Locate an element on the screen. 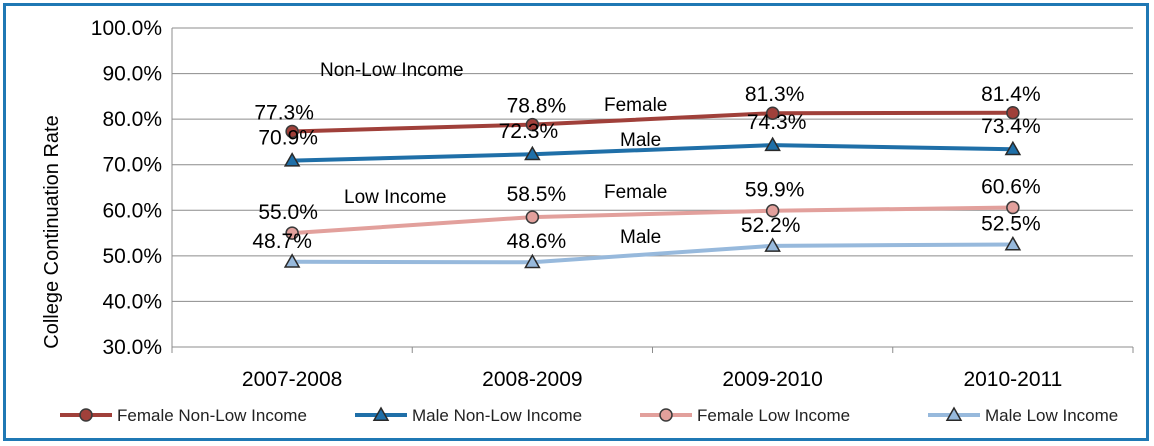 The height and width of the screenshot is (446, 1154). y-tick-label: 60.0% is located at coordinates (132, 210).